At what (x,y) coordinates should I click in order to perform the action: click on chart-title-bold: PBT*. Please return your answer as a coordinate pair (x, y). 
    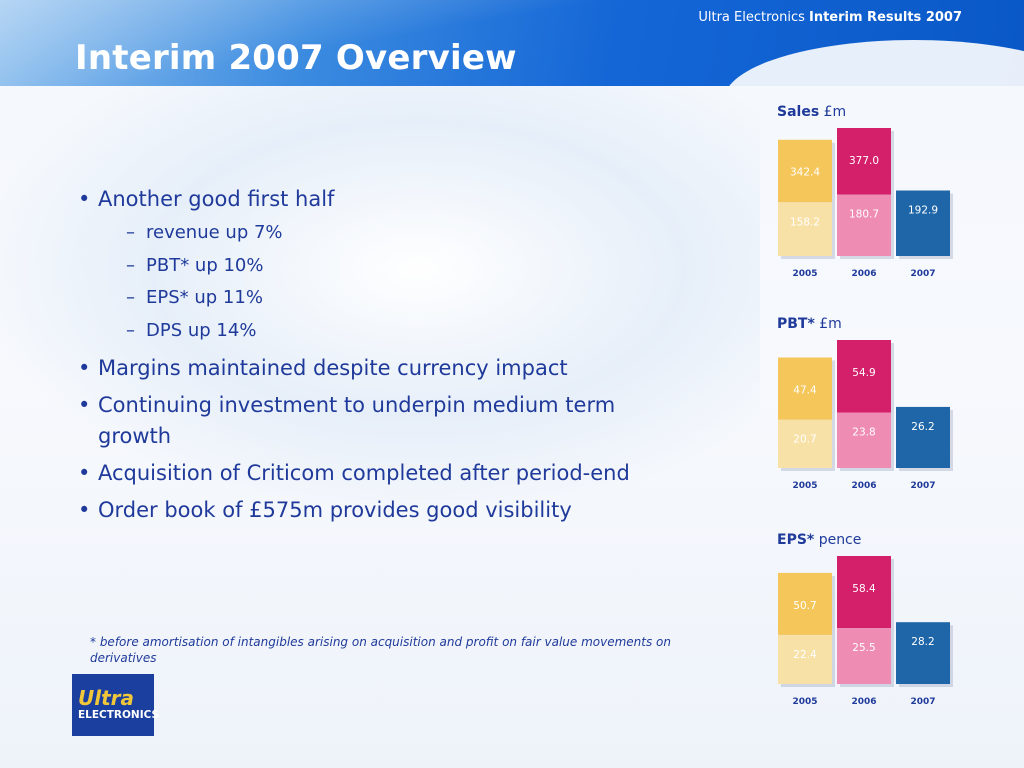
    Looking at the image, I should click on (796, 324).